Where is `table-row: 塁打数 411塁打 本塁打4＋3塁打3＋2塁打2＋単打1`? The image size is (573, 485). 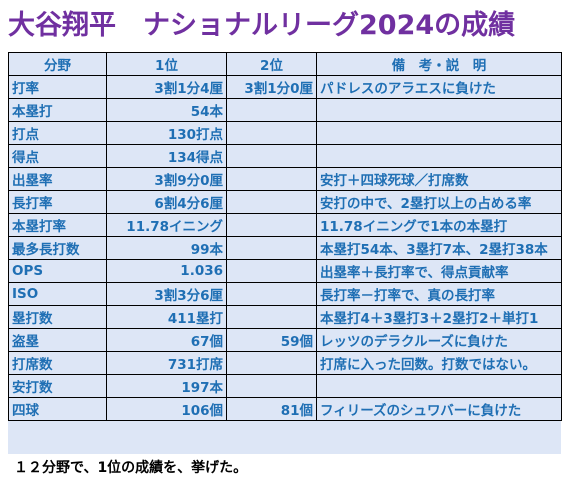
table-row: 塁打数 411塁打 本塁打4＋3塁打3＋2塁打2＋単打1 is located at coordinates (285, 317).